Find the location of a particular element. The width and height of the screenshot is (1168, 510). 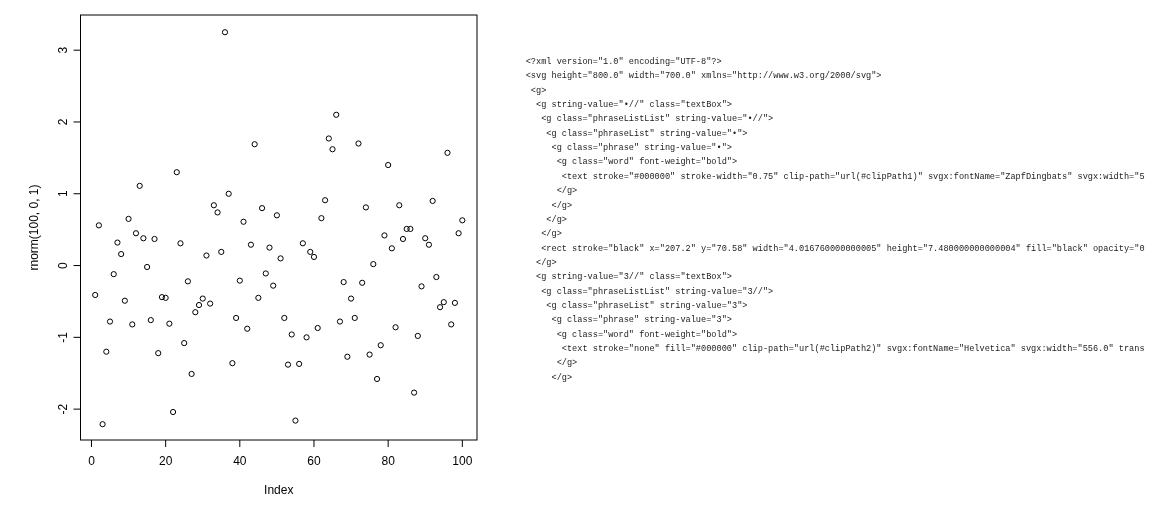

text: <g string-value="•//" class="textBox"> is located at coordinates (628, 105).